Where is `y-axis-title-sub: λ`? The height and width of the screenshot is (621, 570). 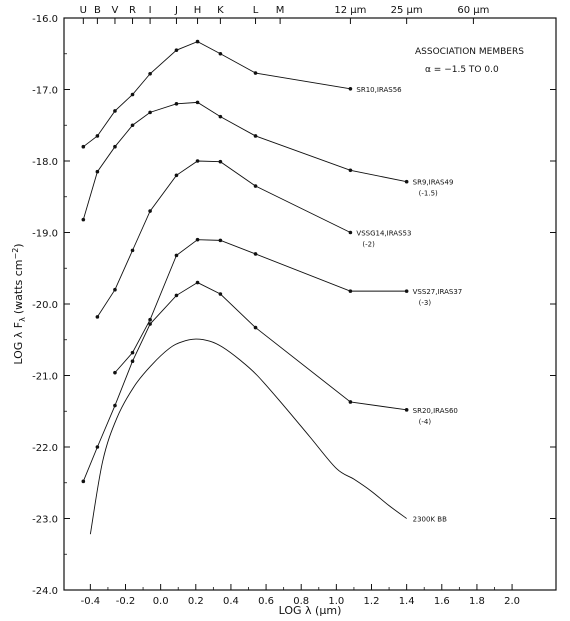 y-axis-title-sub: λ is located at coordinates (22, 319).